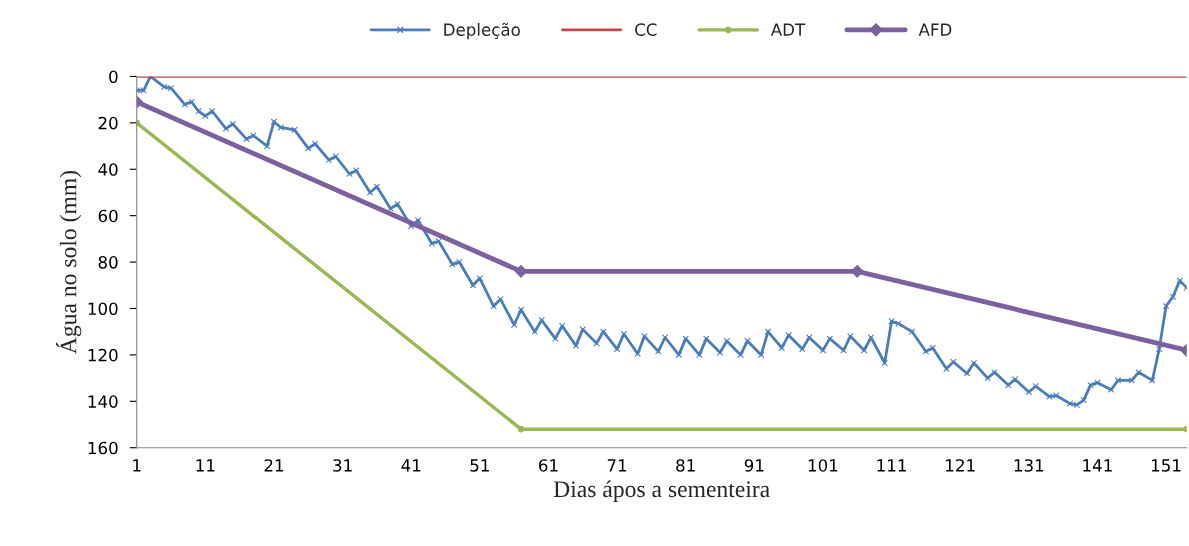 This screenshot has width=1189, height=546. Describe the element at coordinates (935, 29) in the screenshot. I see `legend-label: AFD` at that location.